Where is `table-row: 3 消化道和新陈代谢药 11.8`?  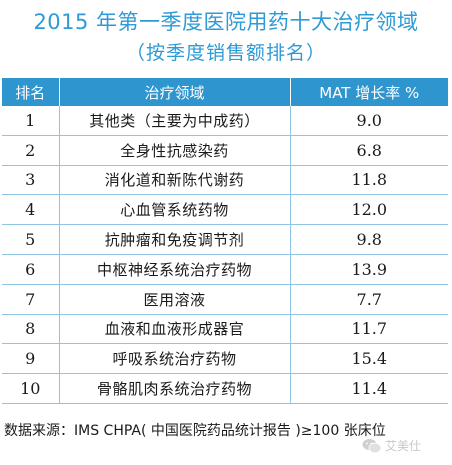
table-row: 3 消化道和新陈代谢药 11.8 is located at coordinates (225, 180).